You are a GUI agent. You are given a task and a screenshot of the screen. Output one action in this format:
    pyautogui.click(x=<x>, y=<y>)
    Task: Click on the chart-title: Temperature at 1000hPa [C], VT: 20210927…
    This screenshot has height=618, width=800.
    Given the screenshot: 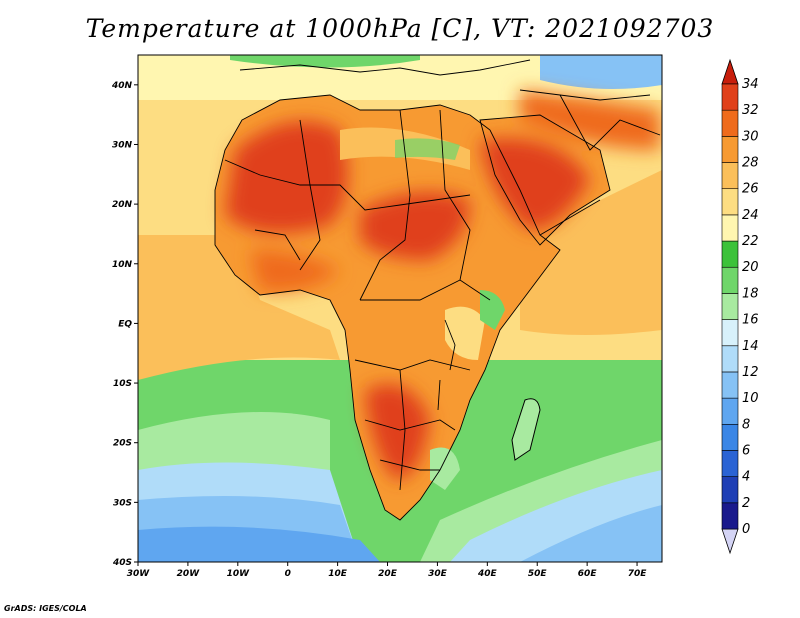 What is the action you would take?
    pyautogui.click(x=400, y=28)
    